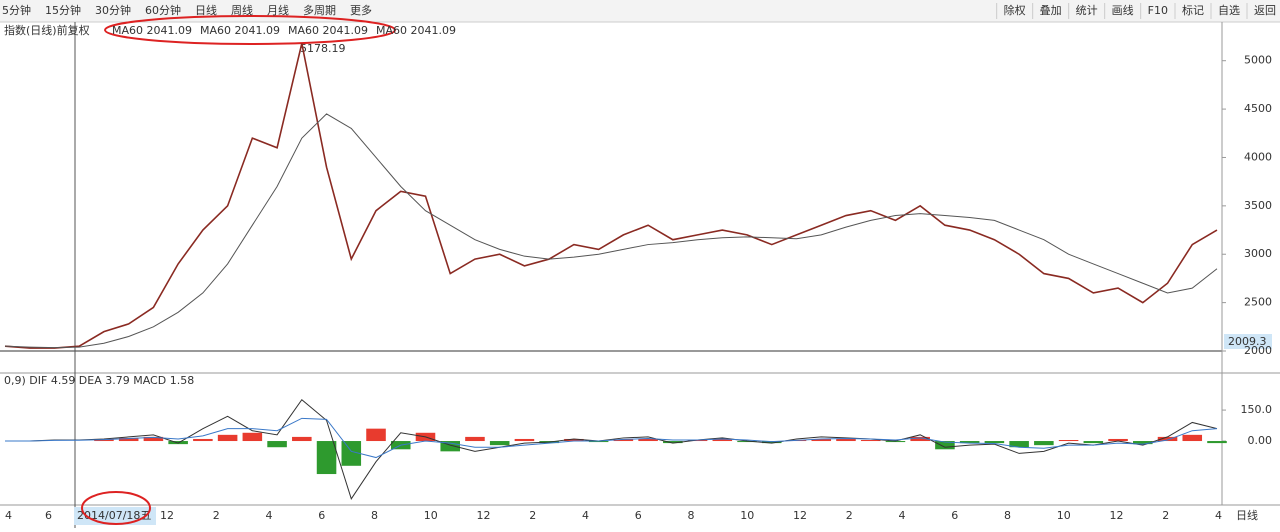 The width and height of the screenshot is (1280, 532). I want to click on y-tick-label: 3500, so click(1258, 205).